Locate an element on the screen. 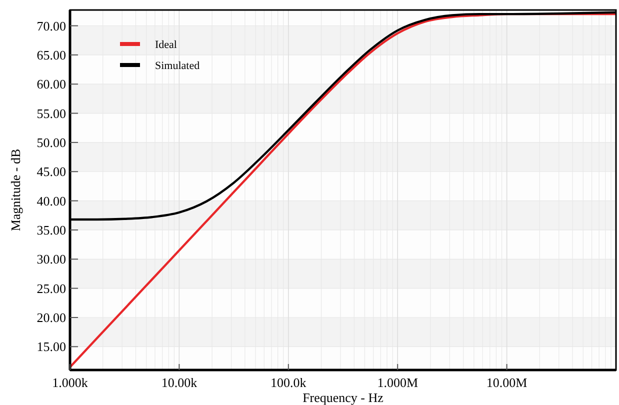 This screenshot has width=619, height=405. y-tick-label: 40.00 is located at coordinates (51, 200).